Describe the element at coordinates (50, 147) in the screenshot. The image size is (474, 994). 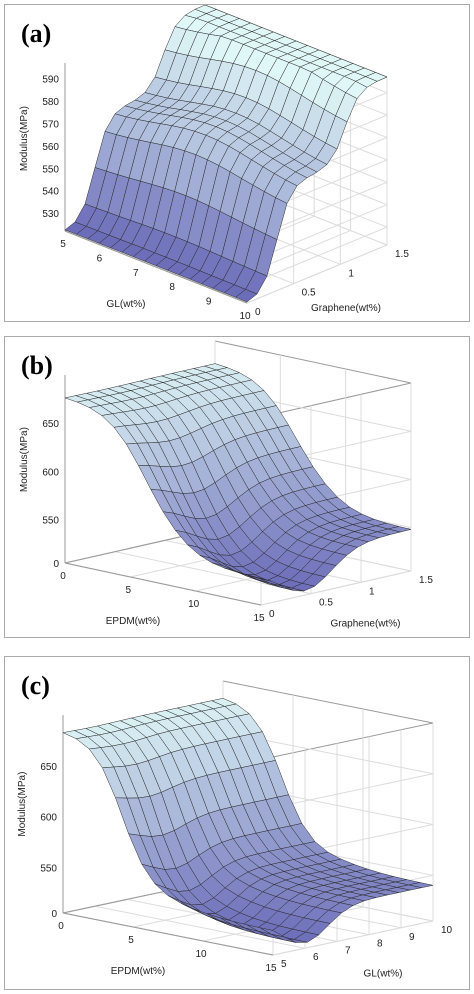
I see `z-tick-label: 560` at that location.